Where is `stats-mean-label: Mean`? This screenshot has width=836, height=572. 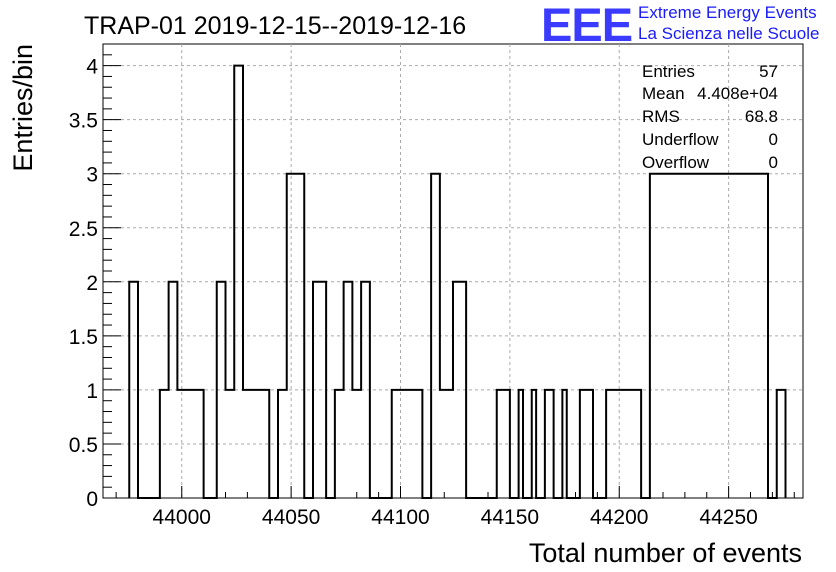 stats-mean-label: Mean is located at coordinates (663, 93).